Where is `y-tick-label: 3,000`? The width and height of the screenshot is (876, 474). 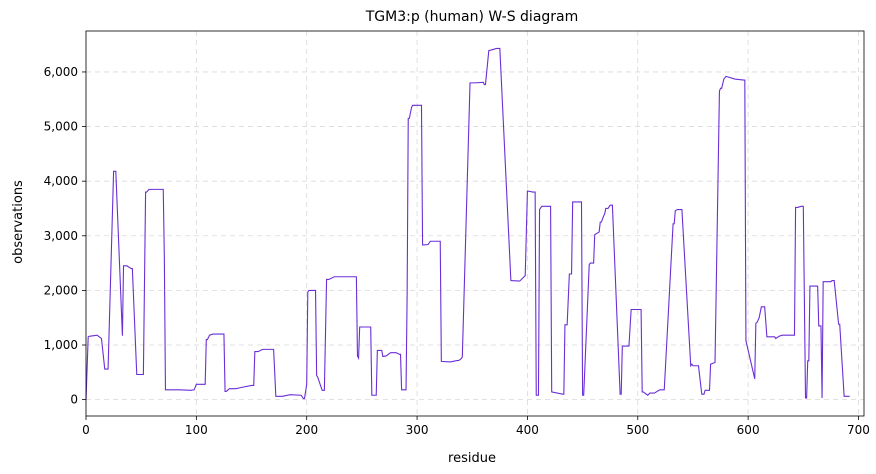
y-tick-label: 3,000 is located at coordinates (61, 236).